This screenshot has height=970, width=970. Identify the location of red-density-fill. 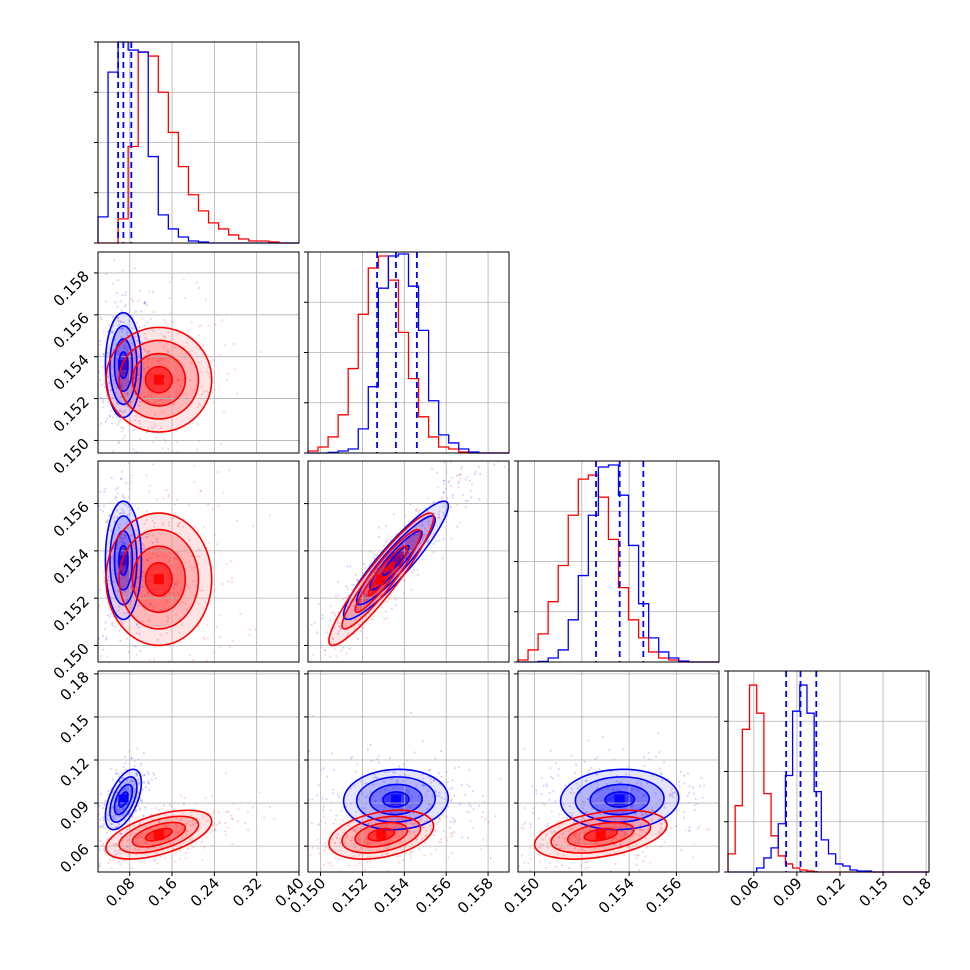
(381, 835).